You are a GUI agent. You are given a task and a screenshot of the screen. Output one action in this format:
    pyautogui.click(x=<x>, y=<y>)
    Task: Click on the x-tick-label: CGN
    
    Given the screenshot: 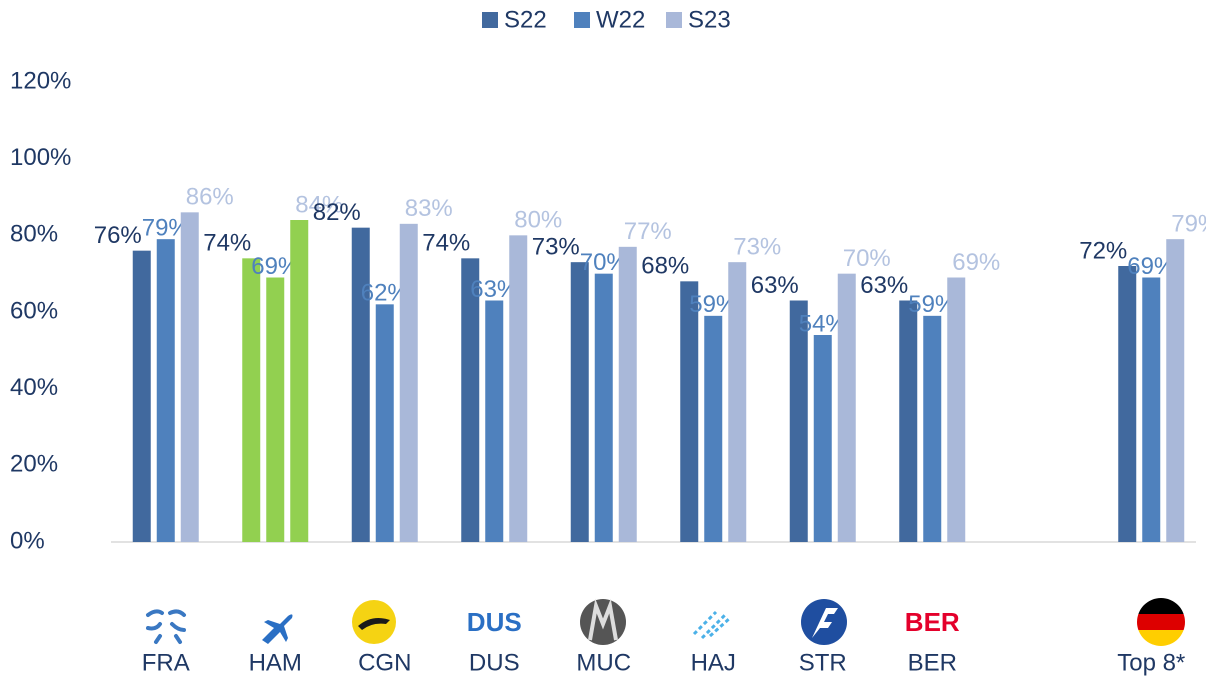 What is the action you would take?
    pyautogui.click(x=384, y=662)
    